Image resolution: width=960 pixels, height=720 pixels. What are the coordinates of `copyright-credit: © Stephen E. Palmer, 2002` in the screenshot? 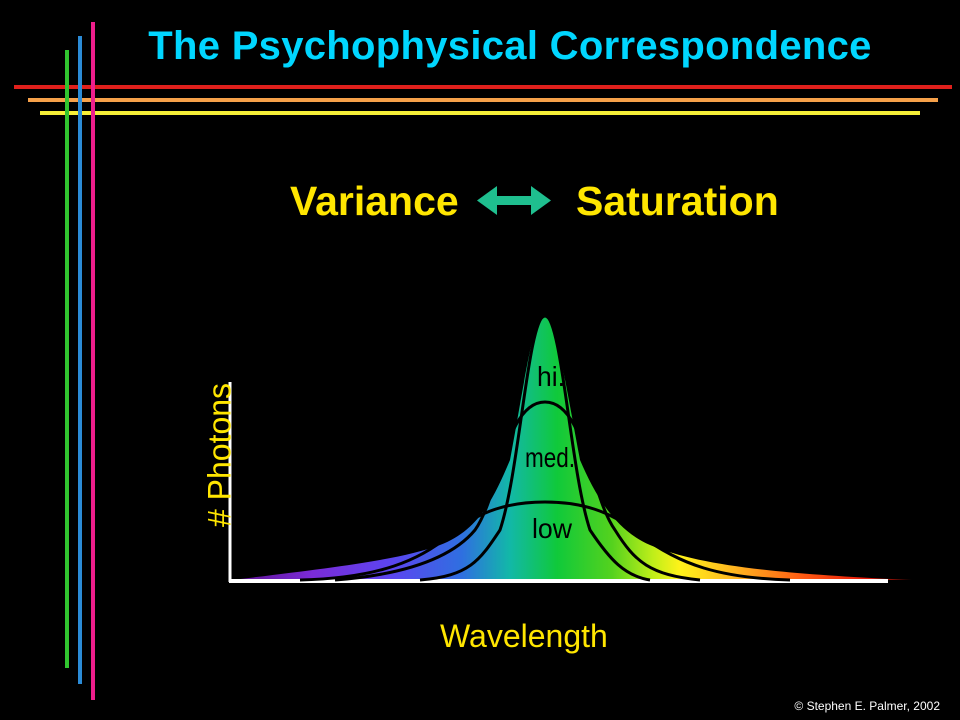 It's located at (867, 706).